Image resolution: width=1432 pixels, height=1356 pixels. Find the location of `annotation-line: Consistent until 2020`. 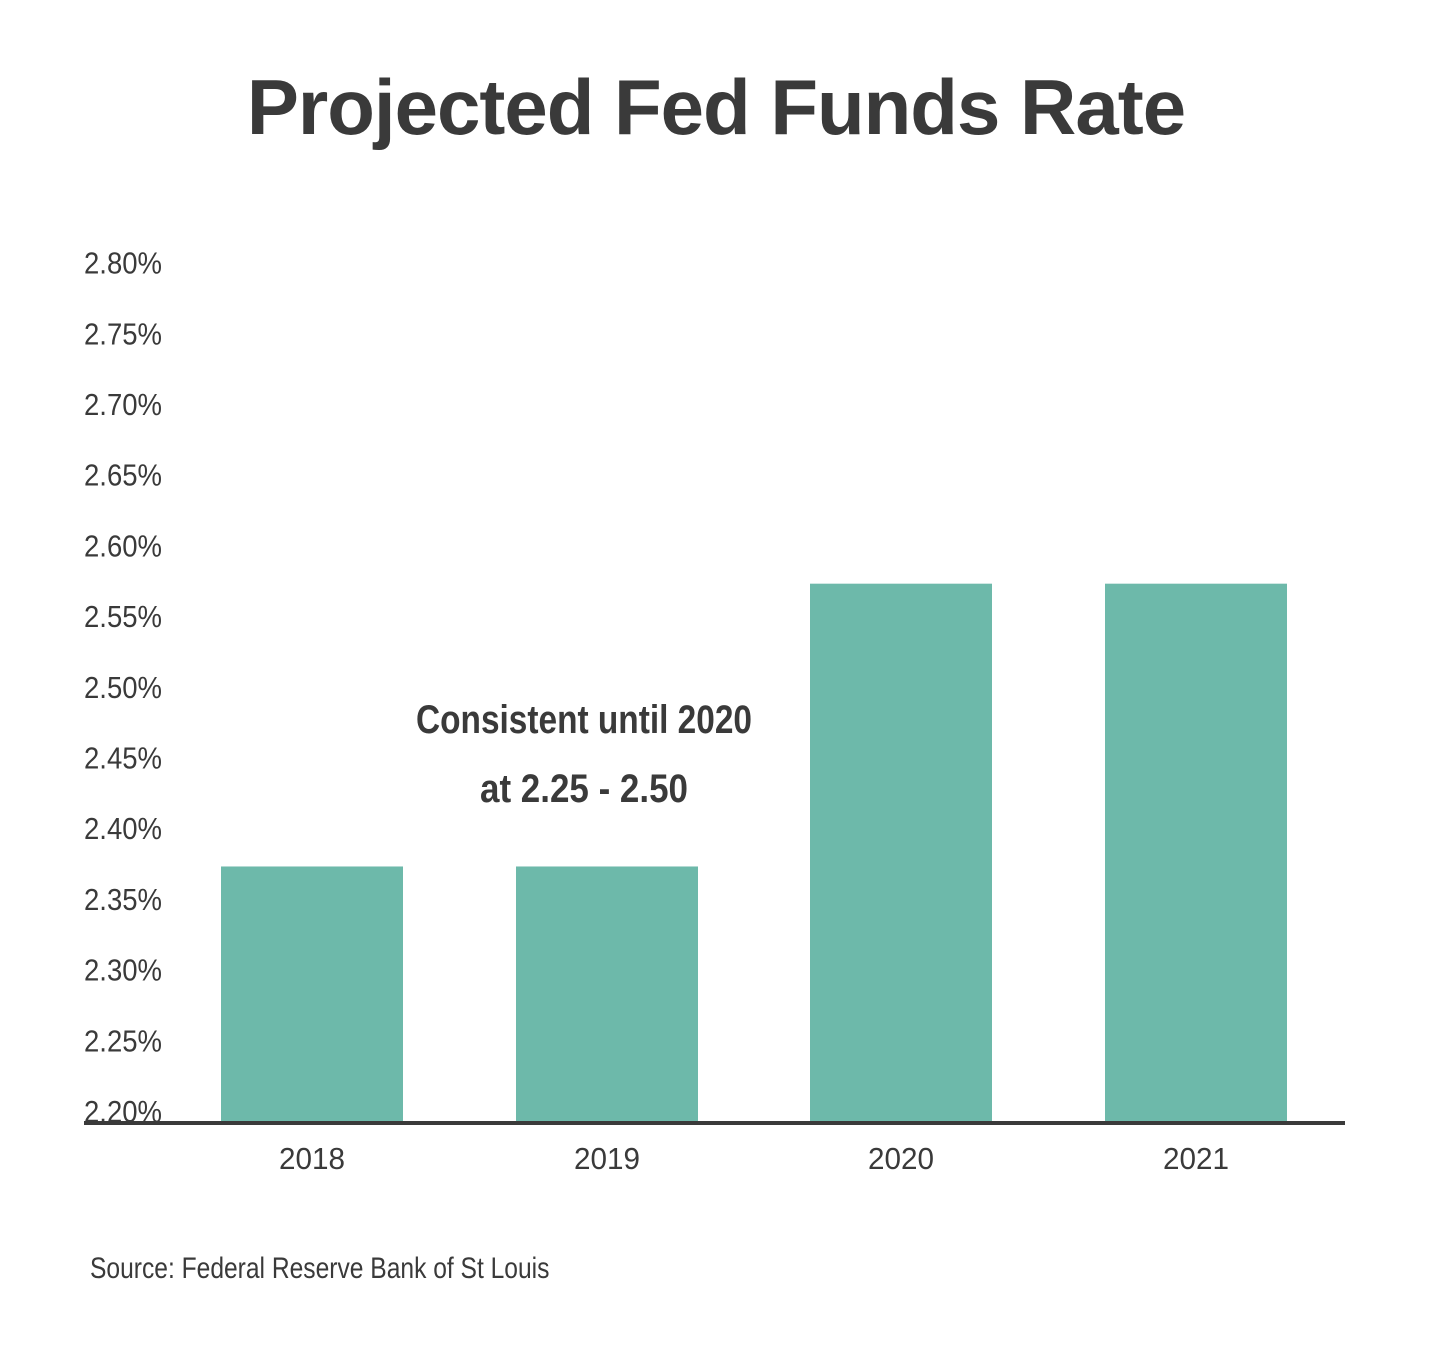

annotation-line: Consistent until 2020 is located at coordinates (584, 720).